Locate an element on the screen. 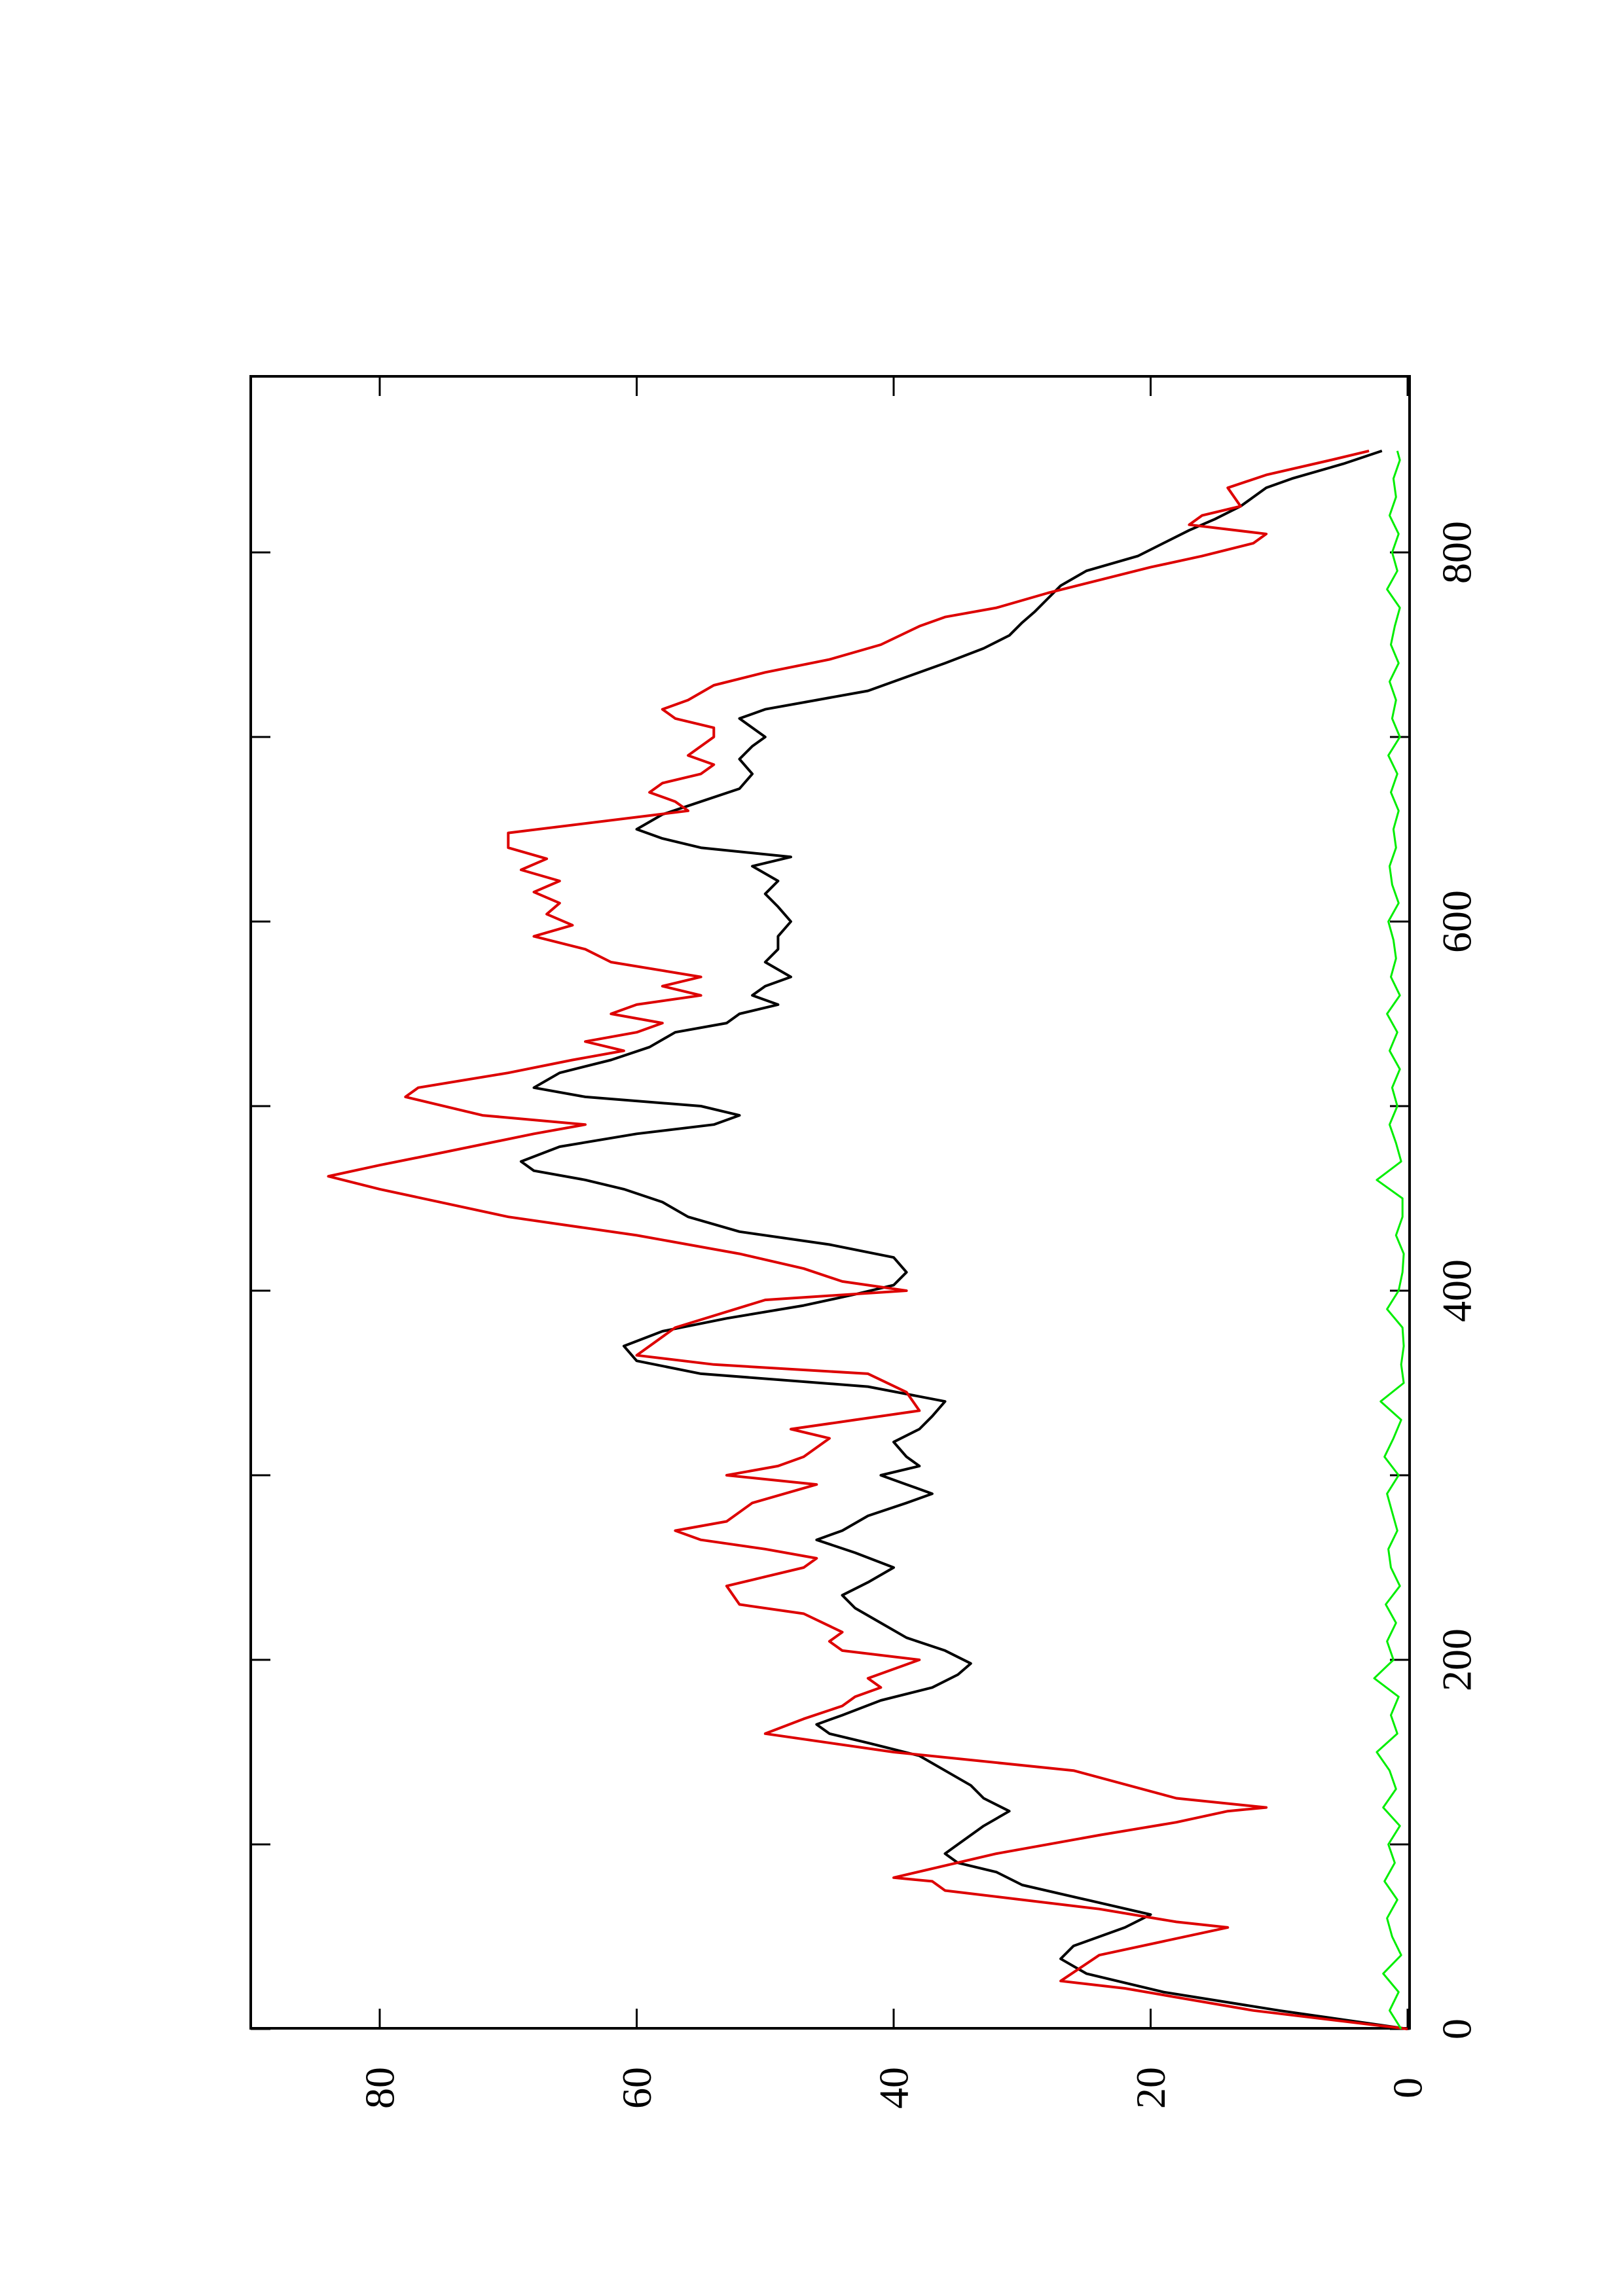  y-tick-label: 20 is located at coordinates (1150, 2088).